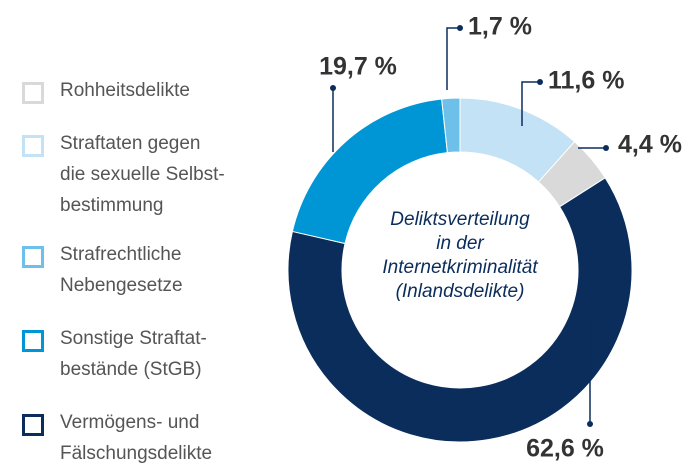 This screenshot has width=699, height=466. Describe the element at coordinates (500, 27) in the screenshot. I see `value-label: 1,7 %` at that location.